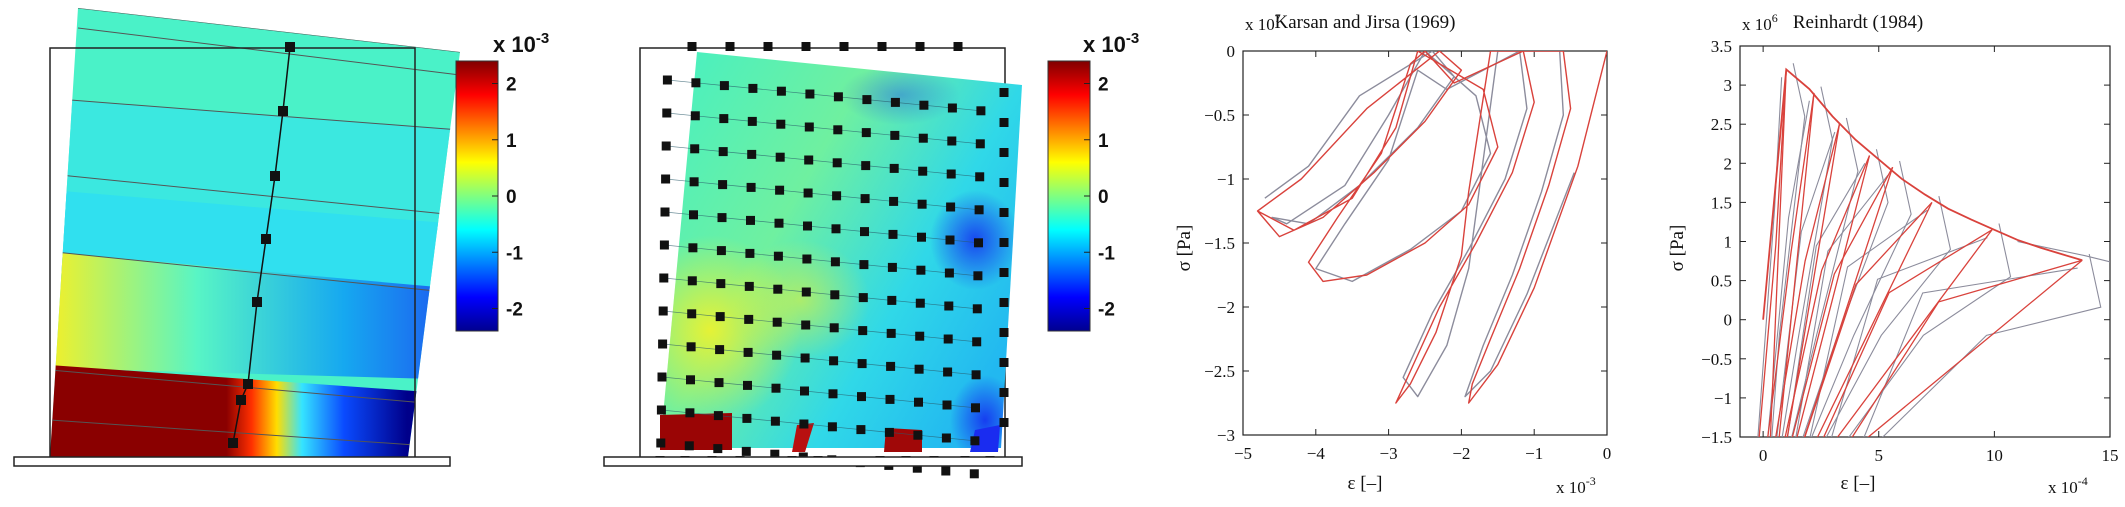  I want to click on colorbar-left: x 10-3 2 1 0 -1 -2, so click(502, 181).